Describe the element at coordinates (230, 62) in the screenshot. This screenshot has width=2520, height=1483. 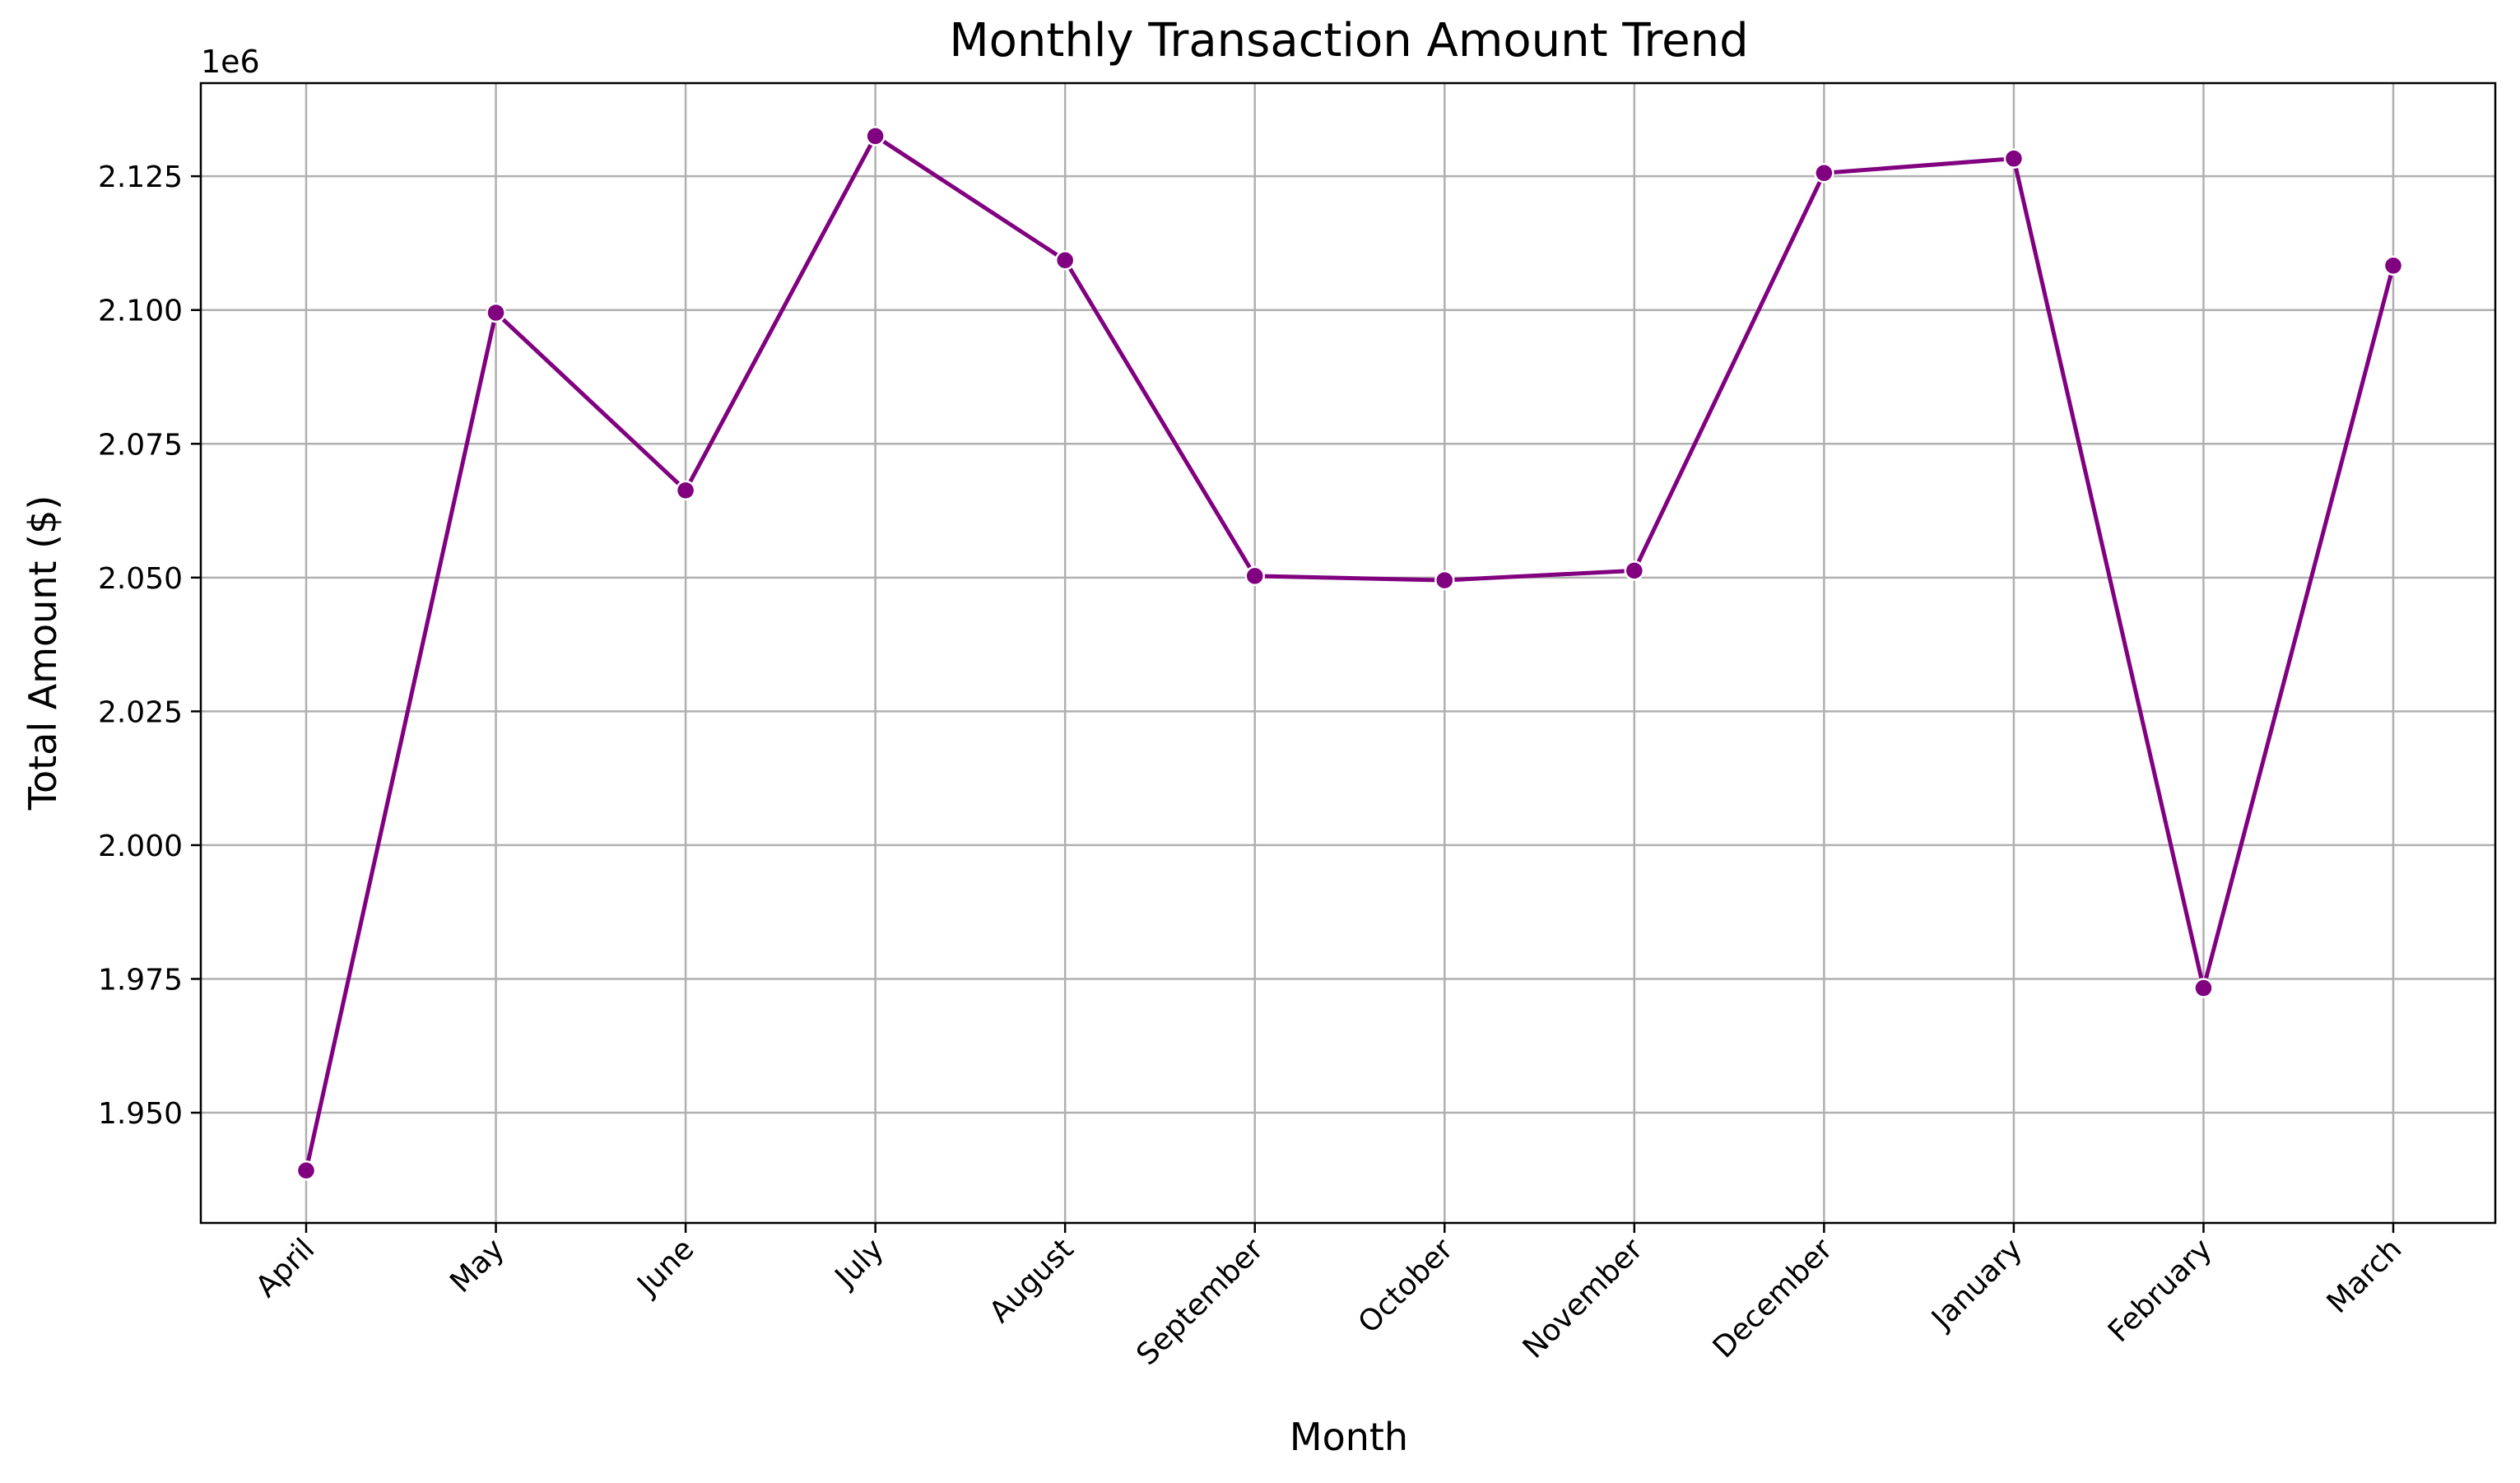
I see `y-offset-label: 1e6` at that location.